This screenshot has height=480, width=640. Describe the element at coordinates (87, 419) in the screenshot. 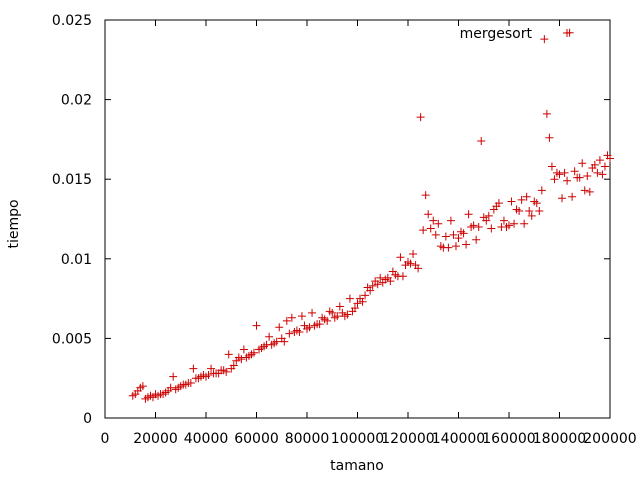

I see `y-tick-label: 0` at that location.